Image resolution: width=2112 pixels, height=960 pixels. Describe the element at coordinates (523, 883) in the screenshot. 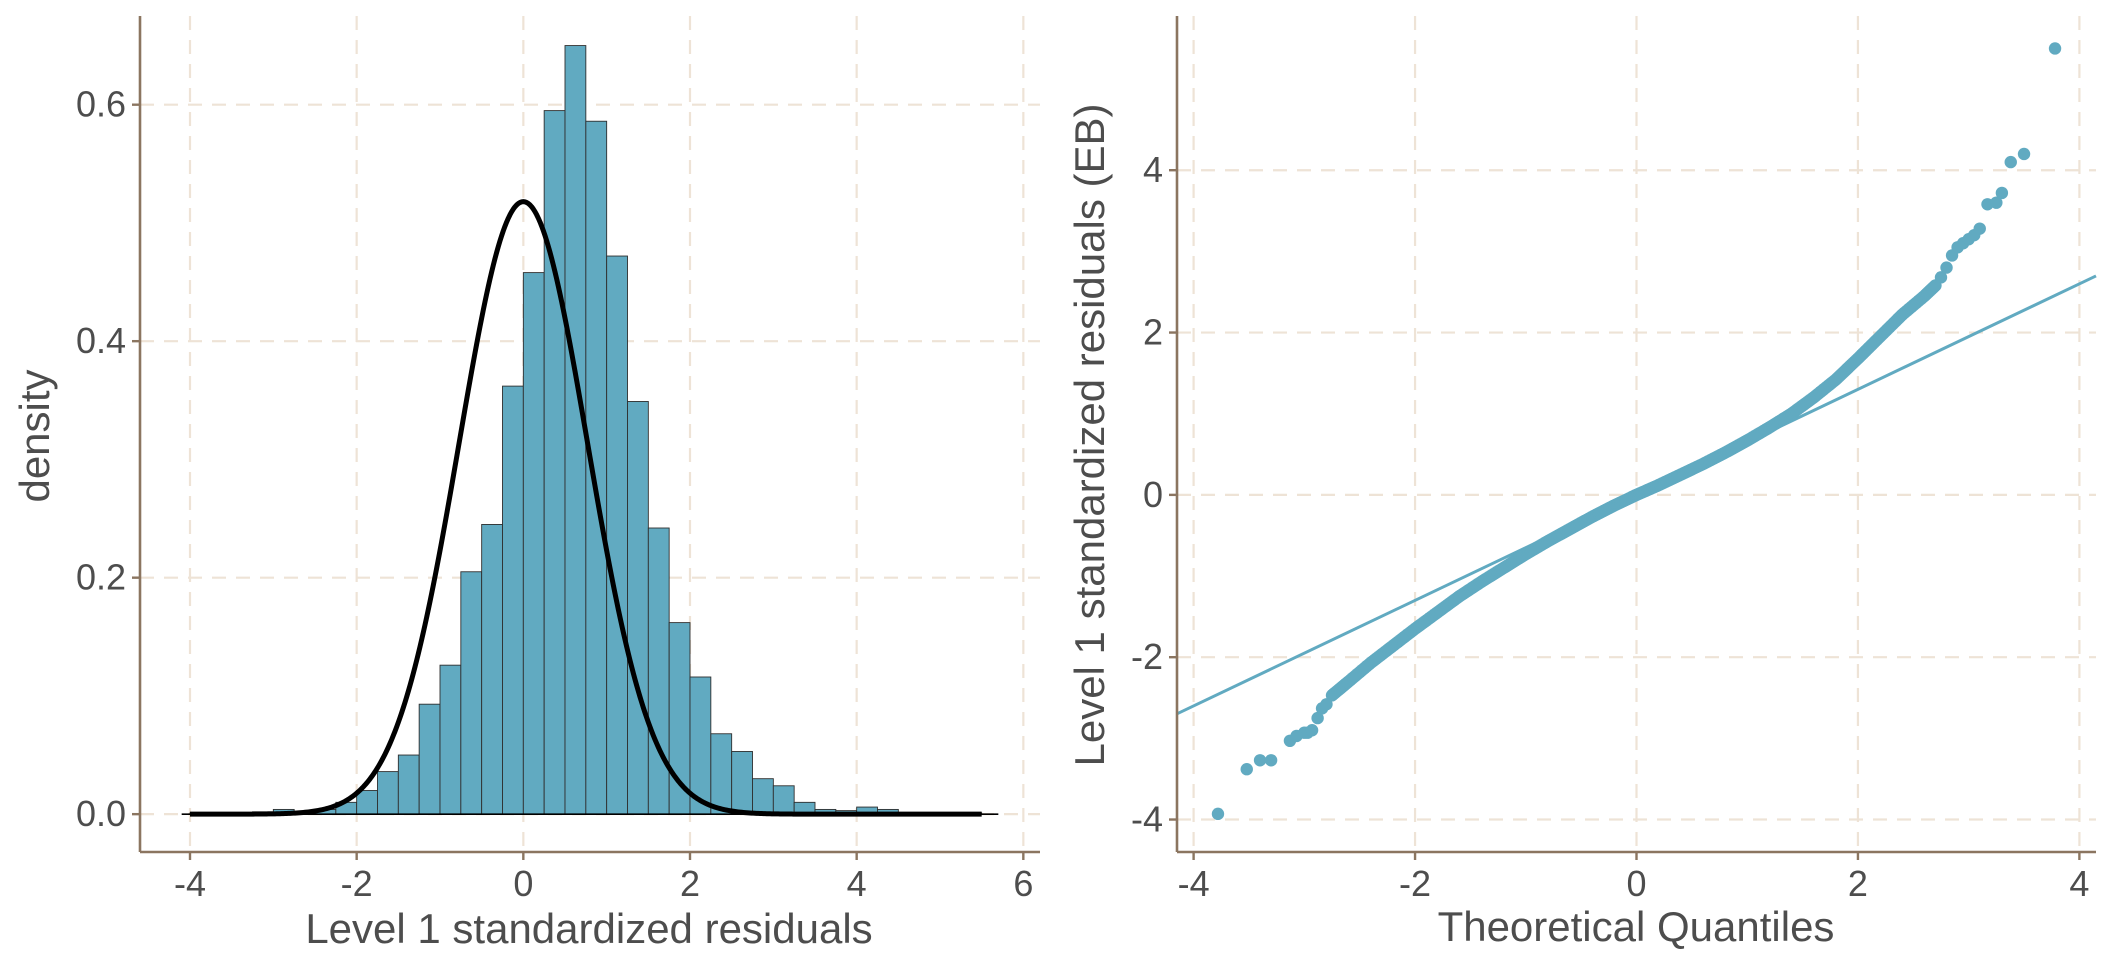

I see `histogram-x-tick-label: 0` at that location.